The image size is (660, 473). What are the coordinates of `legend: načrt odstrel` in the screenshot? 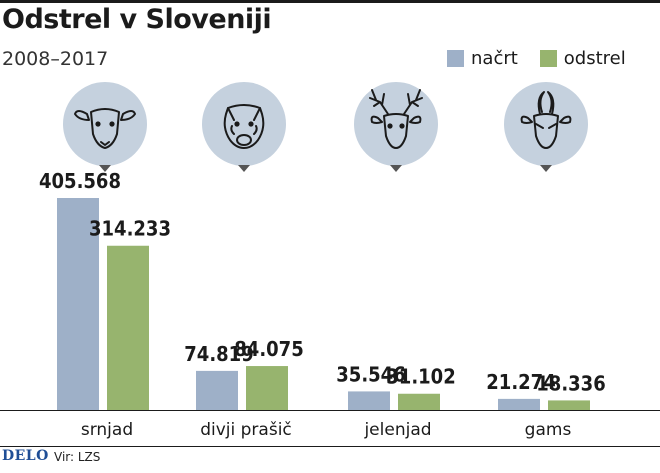 It's located at (547, 58).